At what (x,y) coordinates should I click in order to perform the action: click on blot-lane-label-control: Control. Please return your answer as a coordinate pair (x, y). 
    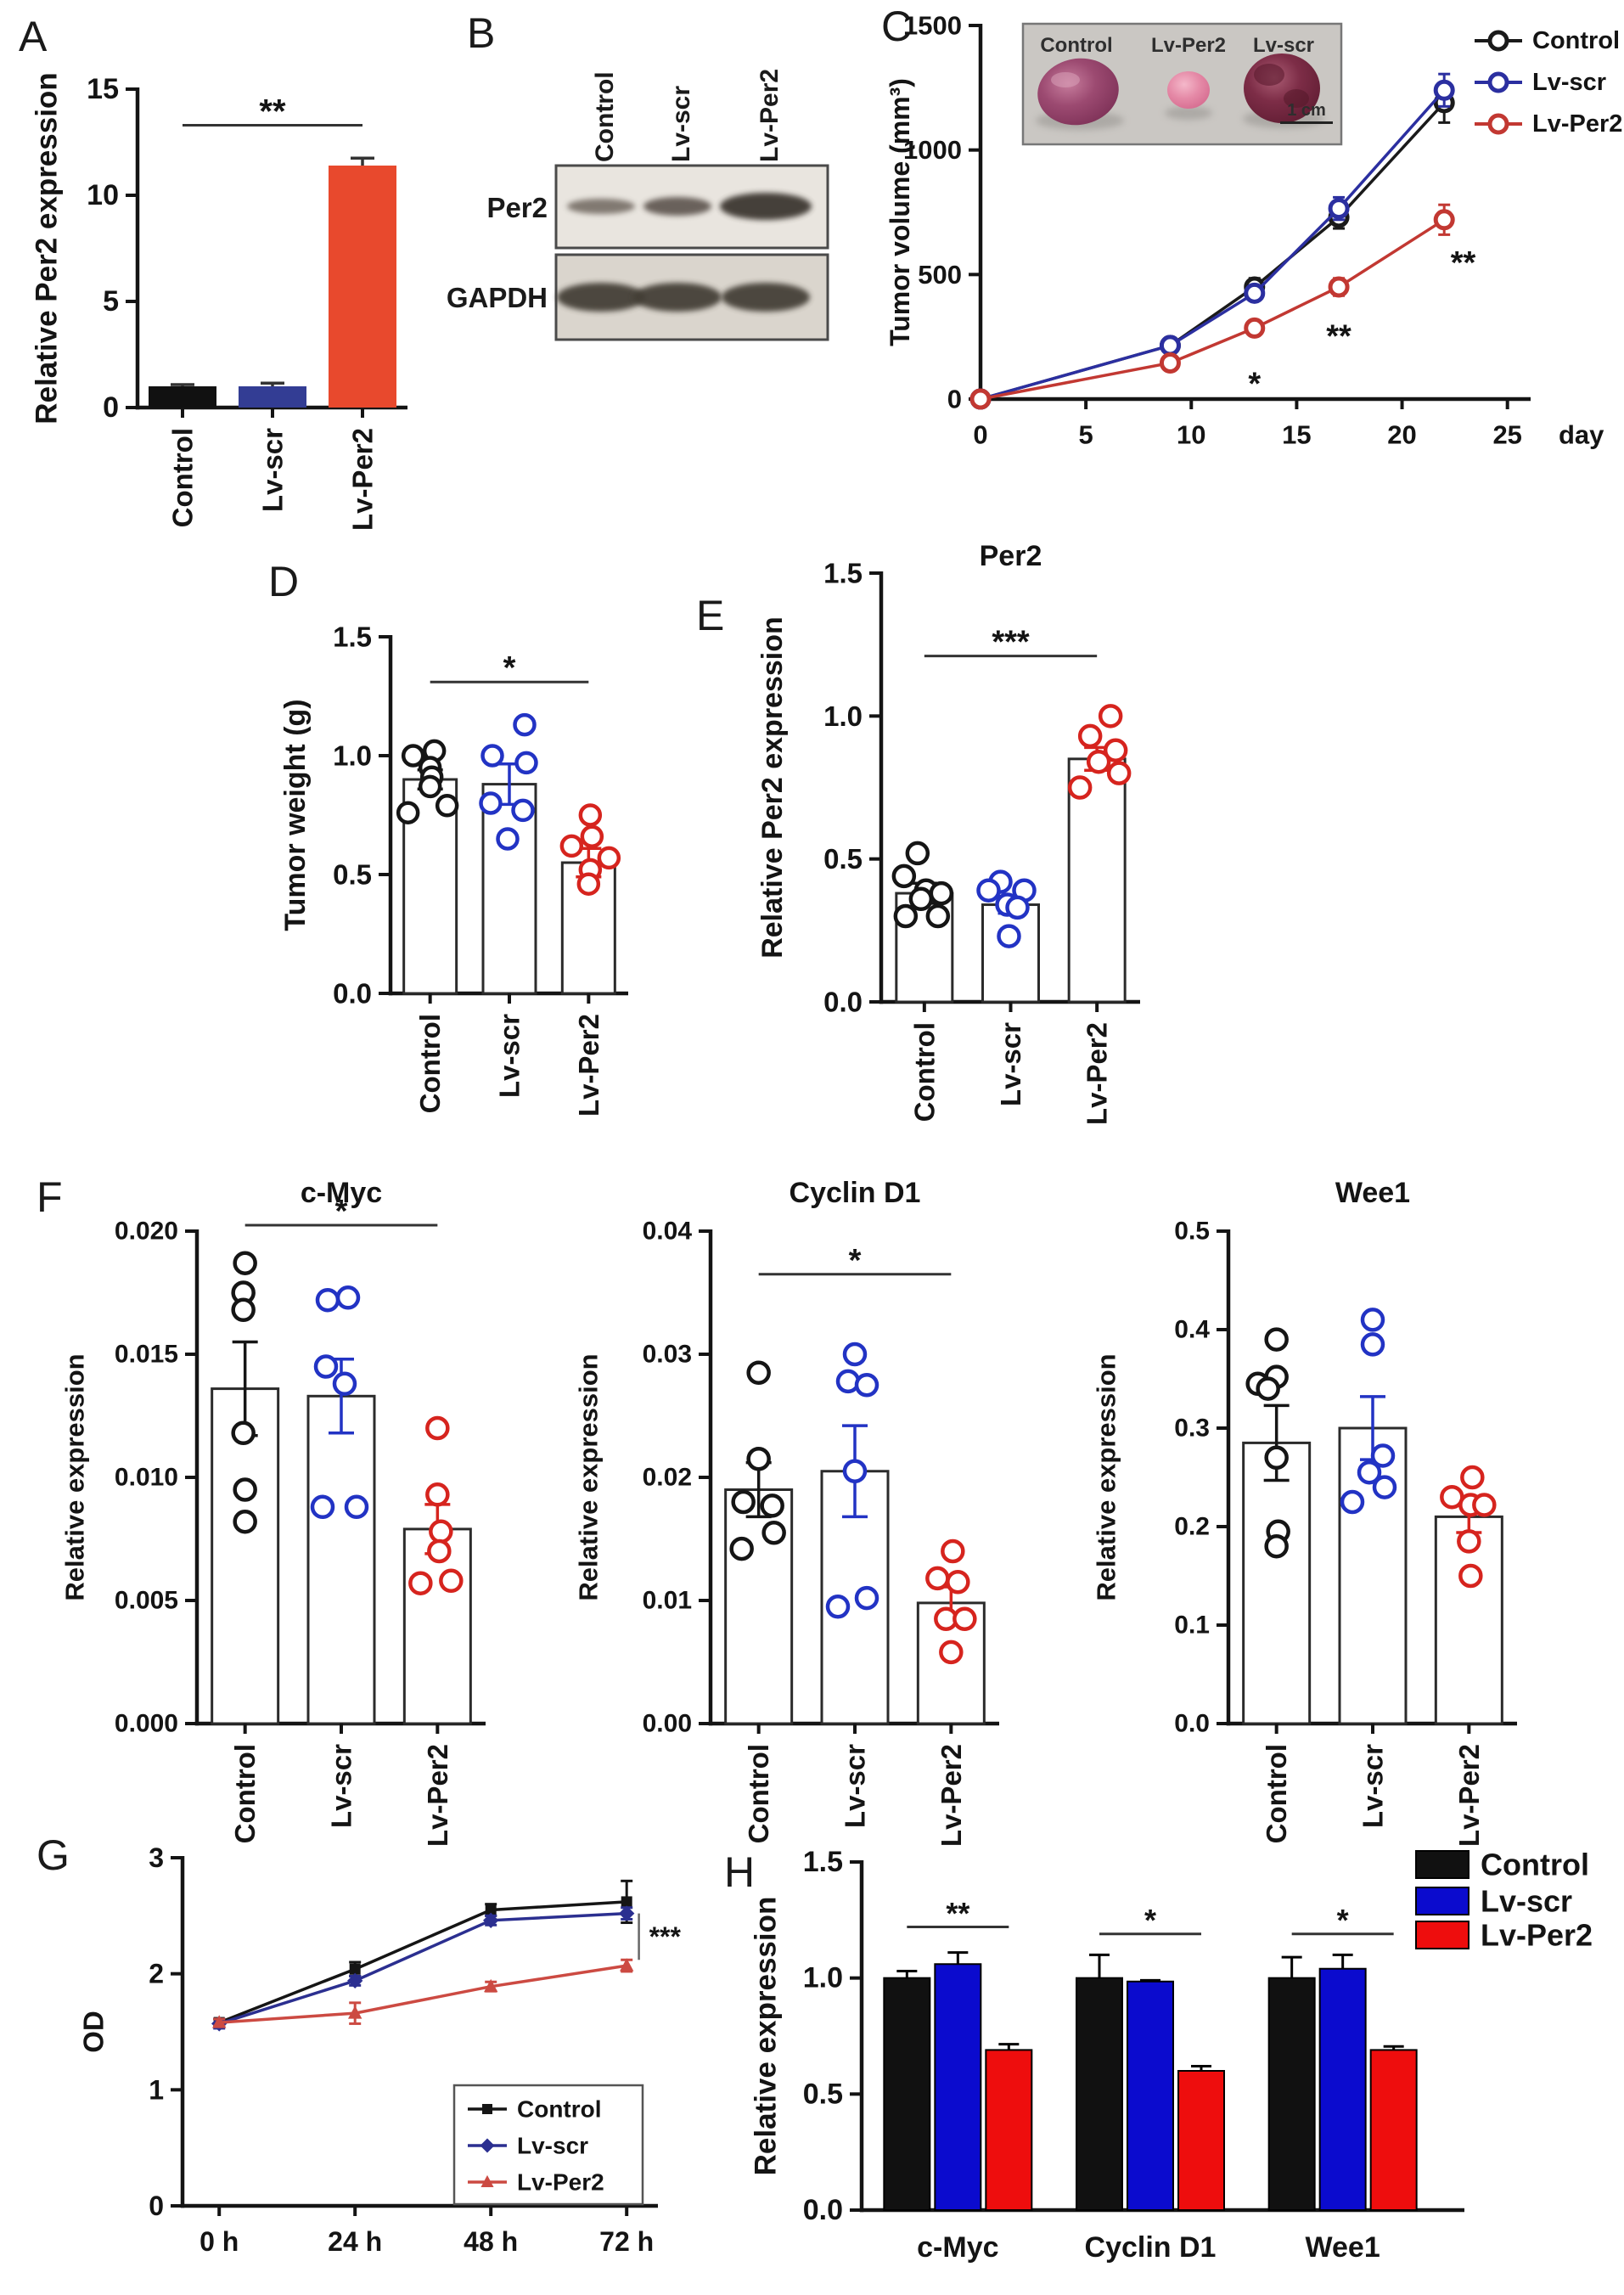
    Looking at the image, I should click on (605, 116).